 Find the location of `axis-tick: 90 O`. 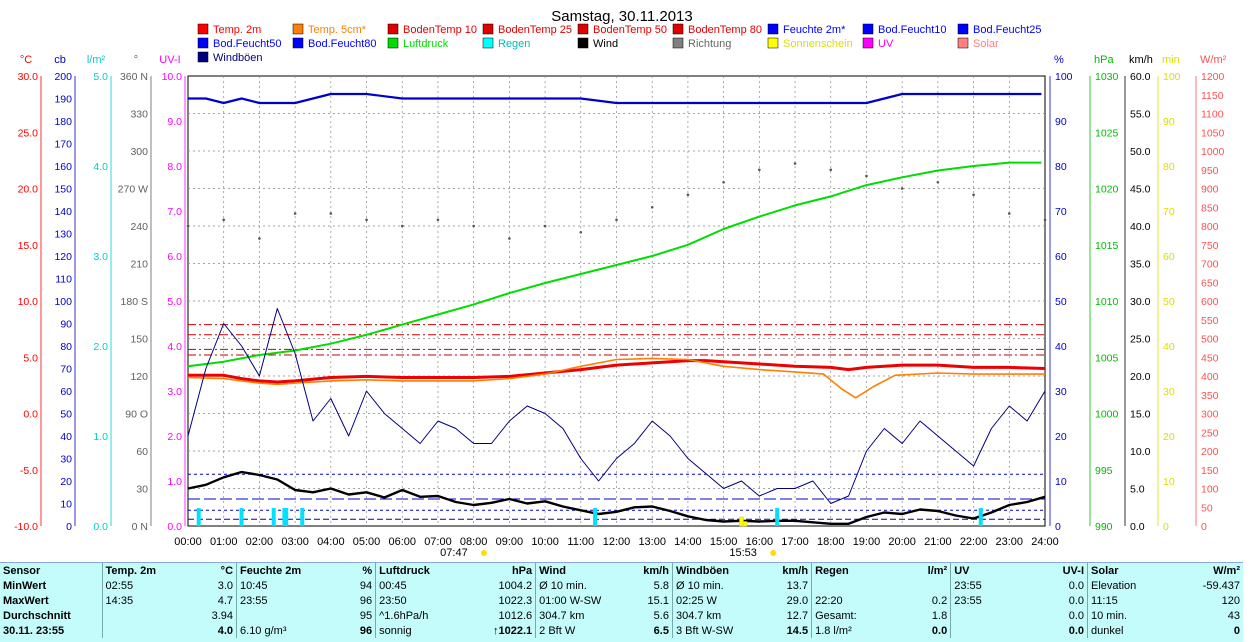

axis-tick: 90 O is located at coordinates (136, 415).